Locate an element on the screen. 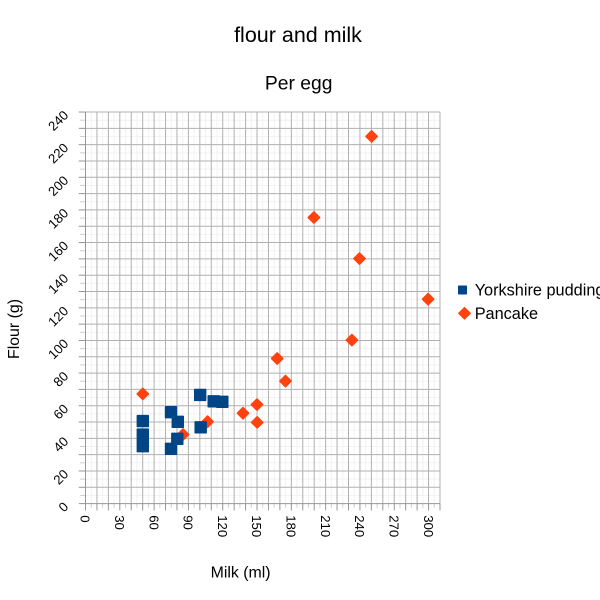  svg-text: flour and milk is located at coordinates (298, 35).